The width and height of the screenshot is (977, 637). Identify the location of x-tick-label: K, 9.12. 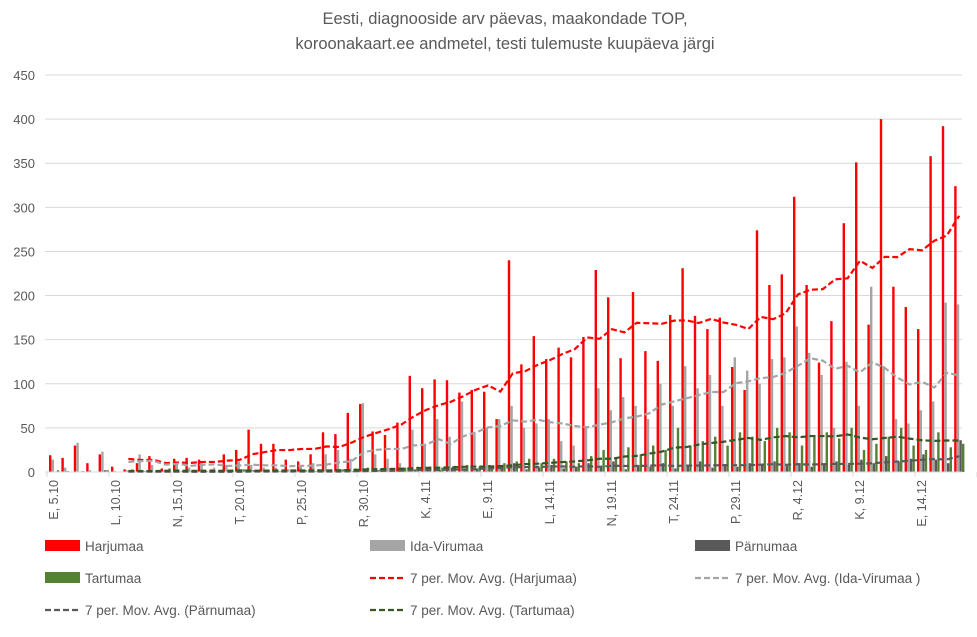
(860, 500).